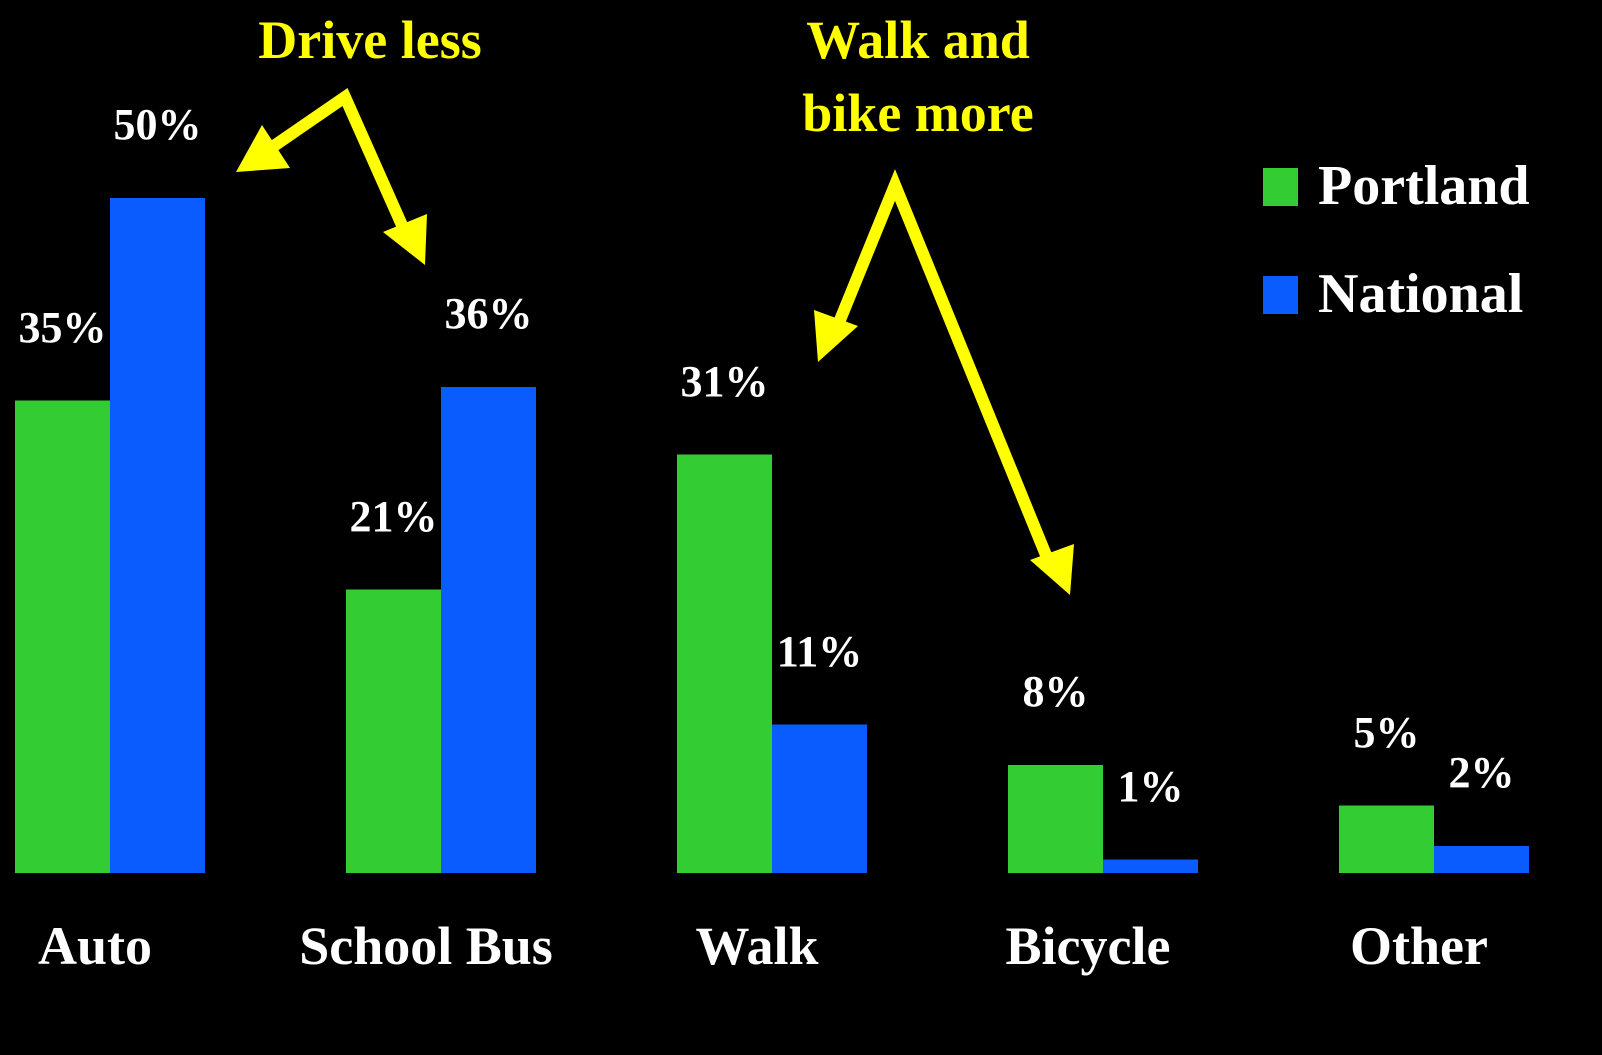 This screenshot has height=1055, width=1602. I want to click on data-label: 21%, so click(393, 516).